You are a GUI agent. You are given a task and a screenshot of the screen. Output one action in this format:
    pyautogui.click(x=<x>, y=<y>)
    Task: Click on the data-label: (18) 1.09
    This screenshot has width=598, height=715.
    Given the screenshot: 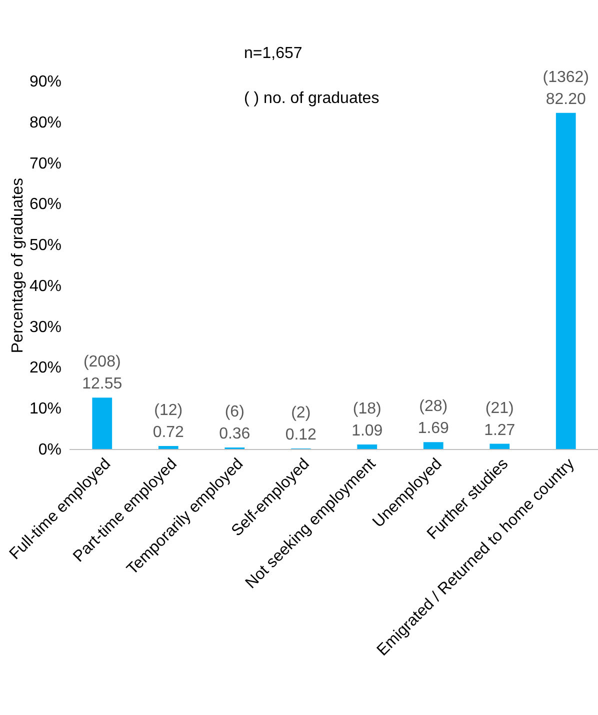 What is the action you would take?
    pyautogui.click(x=367, y=420)
    